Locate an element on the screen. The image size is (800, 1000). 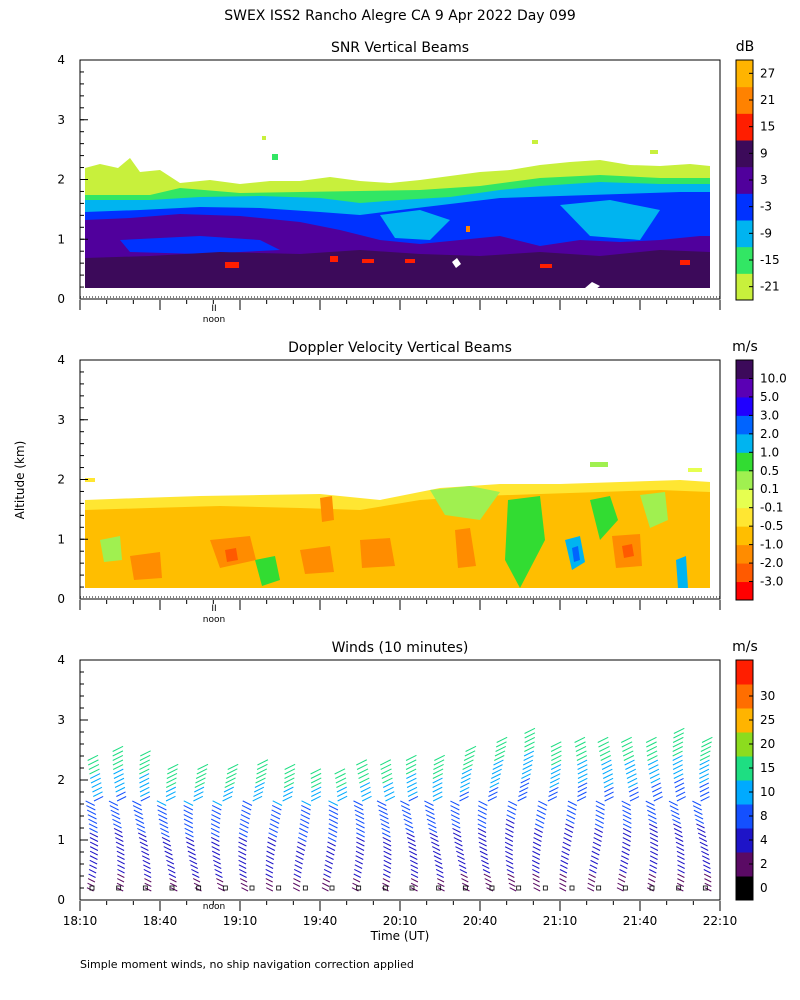
colorbar-label: -1.0 is located at coordinates (771, 545).